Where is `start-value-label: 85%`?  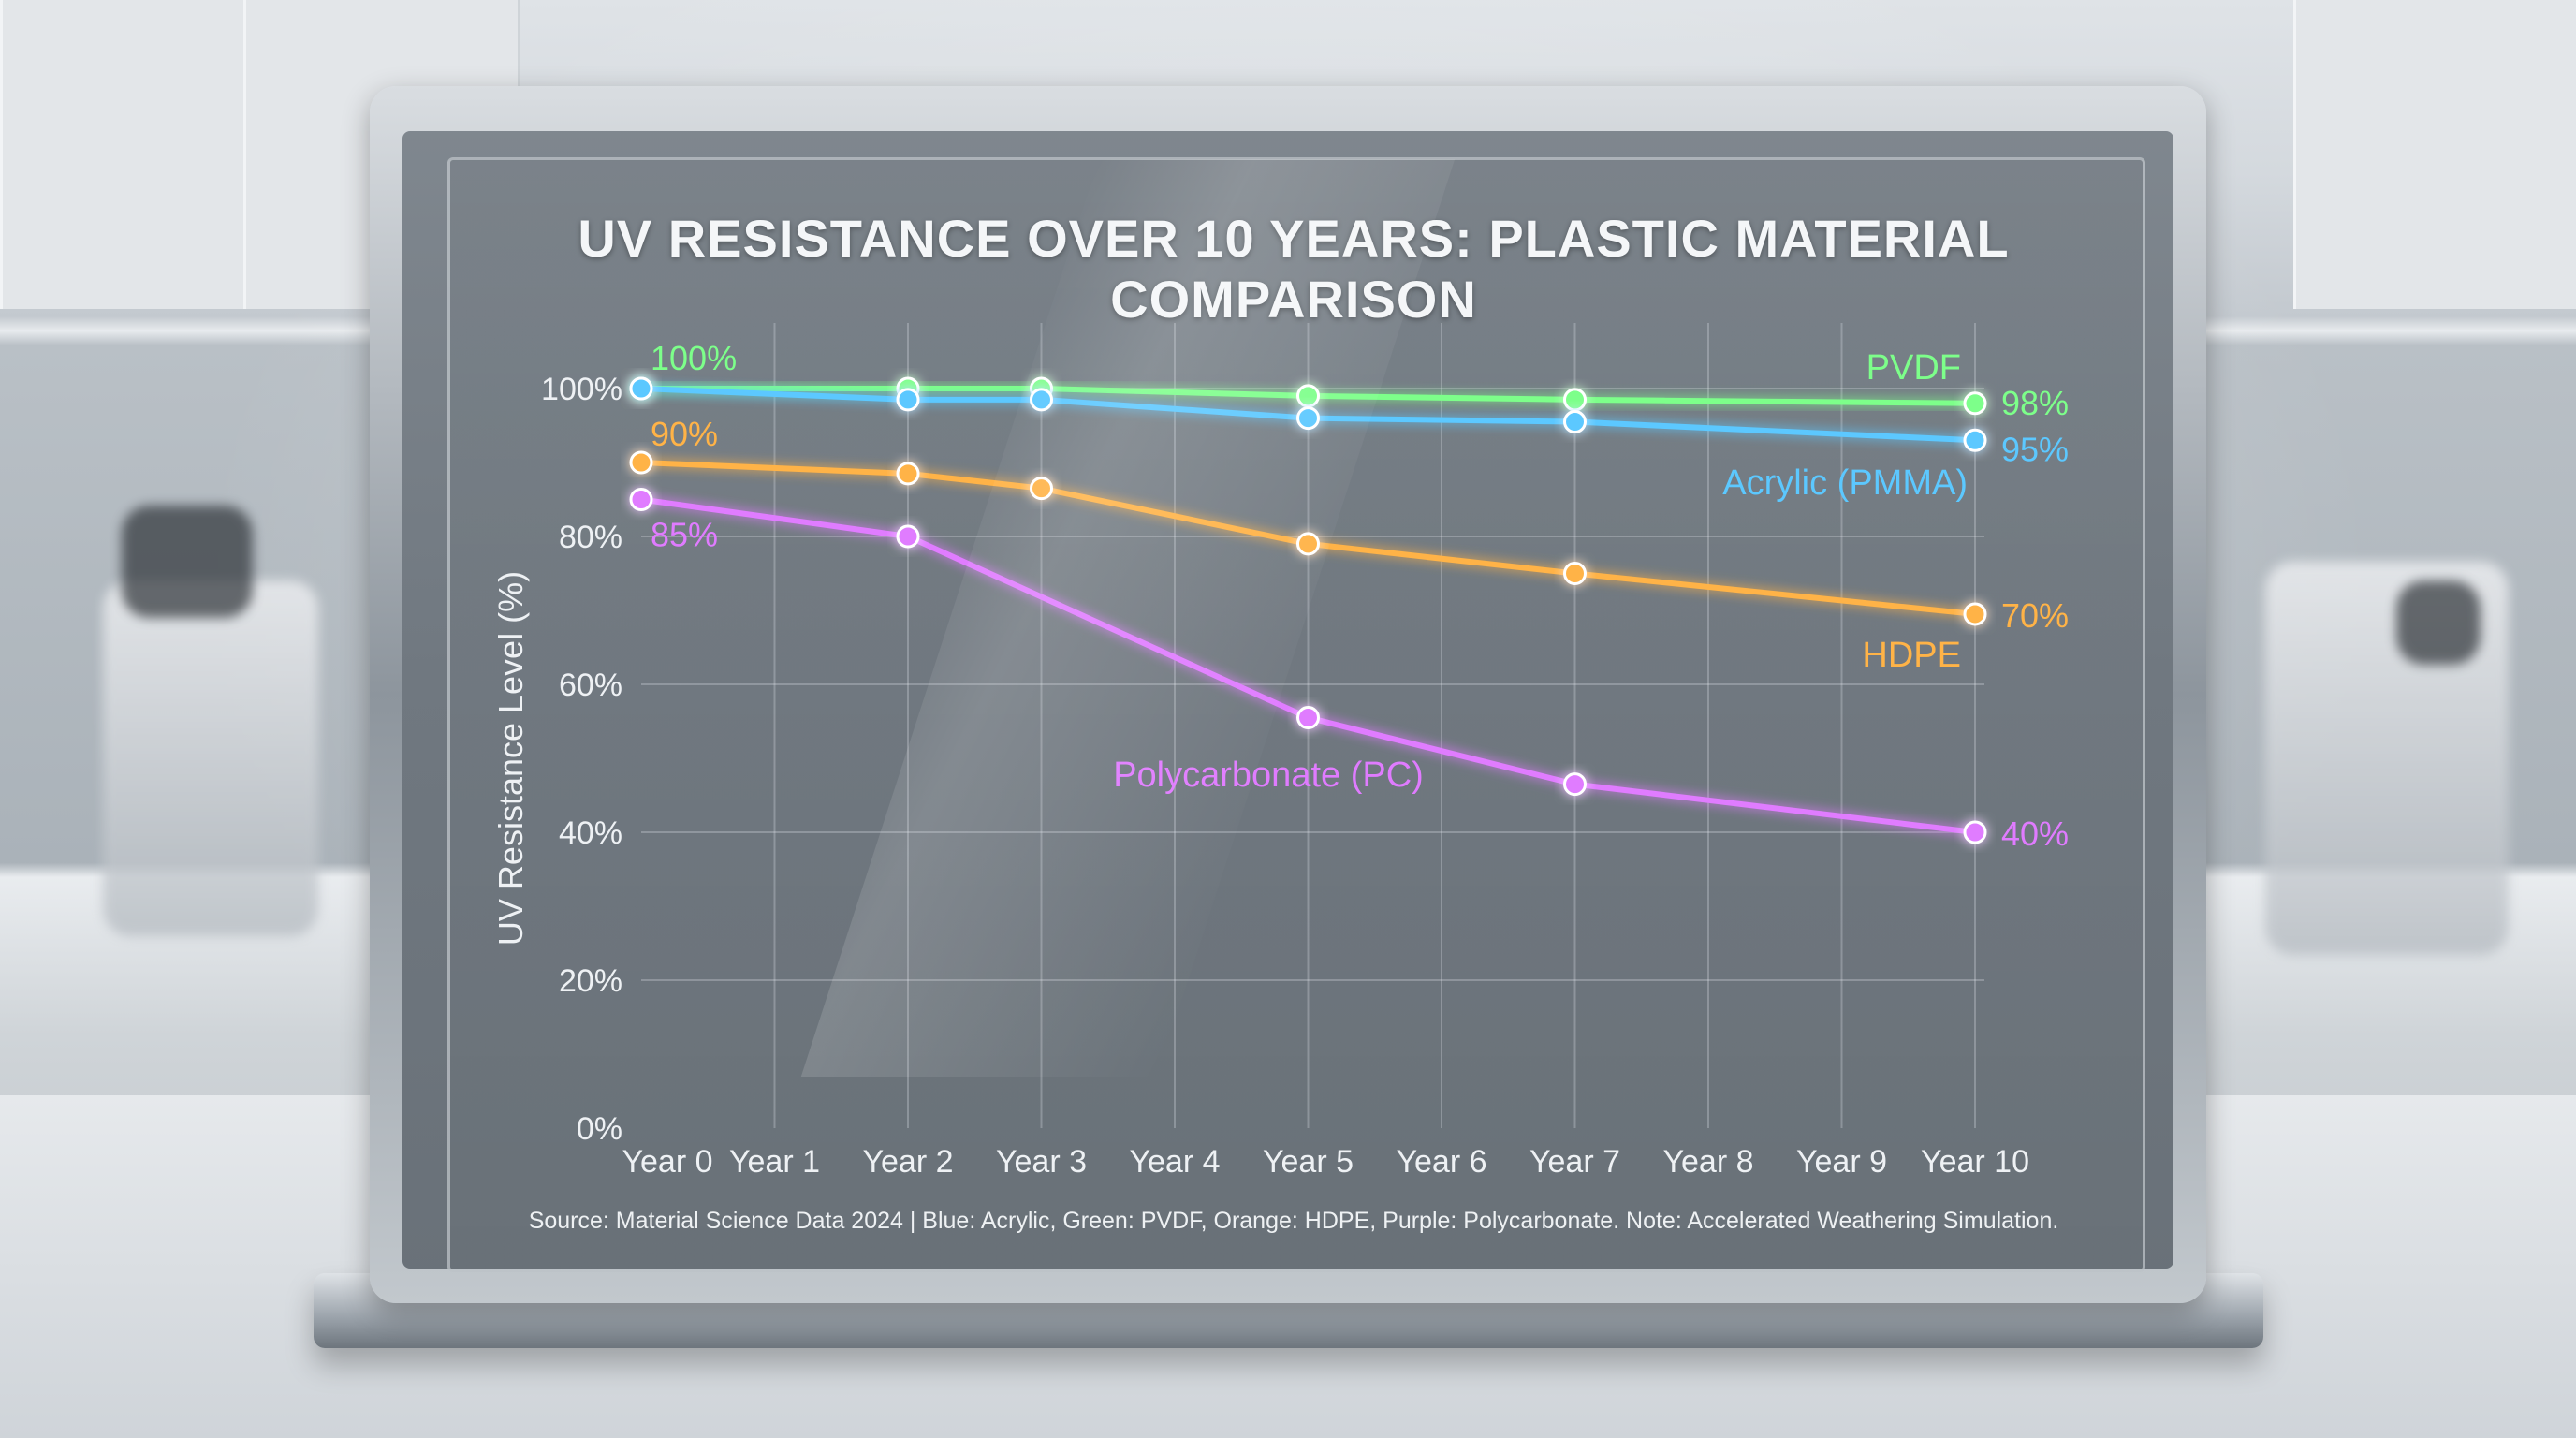
start-value-label: 85% is located at coordinates (684, 535).